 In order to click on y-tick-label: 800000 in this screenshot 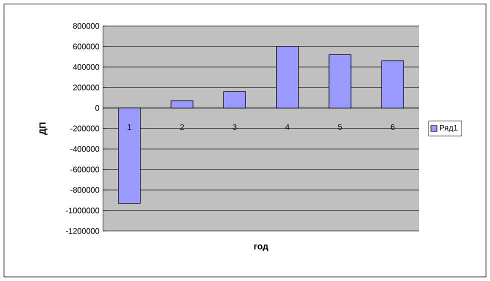, I will do `click(86, 26)`.